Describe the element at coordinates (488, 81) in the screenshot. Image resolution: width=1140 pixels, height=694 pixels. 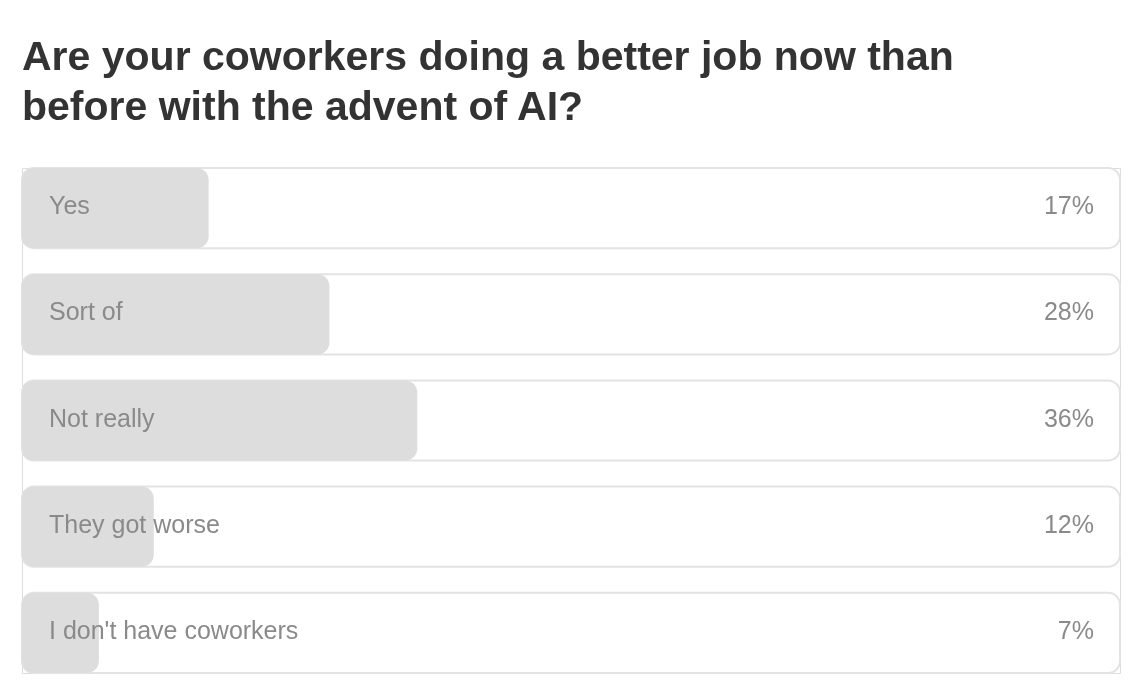
I see `chart-title: Are your coworkers doing a better job now than before with the advent of AI?` at that location.